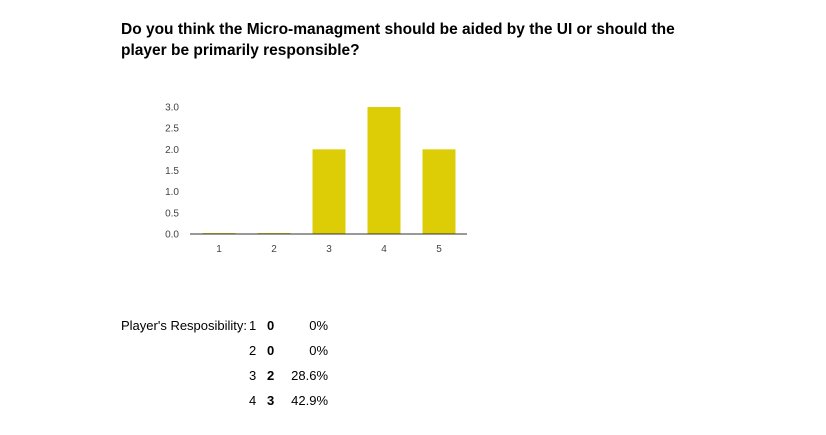  I want to click on percent-value: 28.6%, so click(310, 375).